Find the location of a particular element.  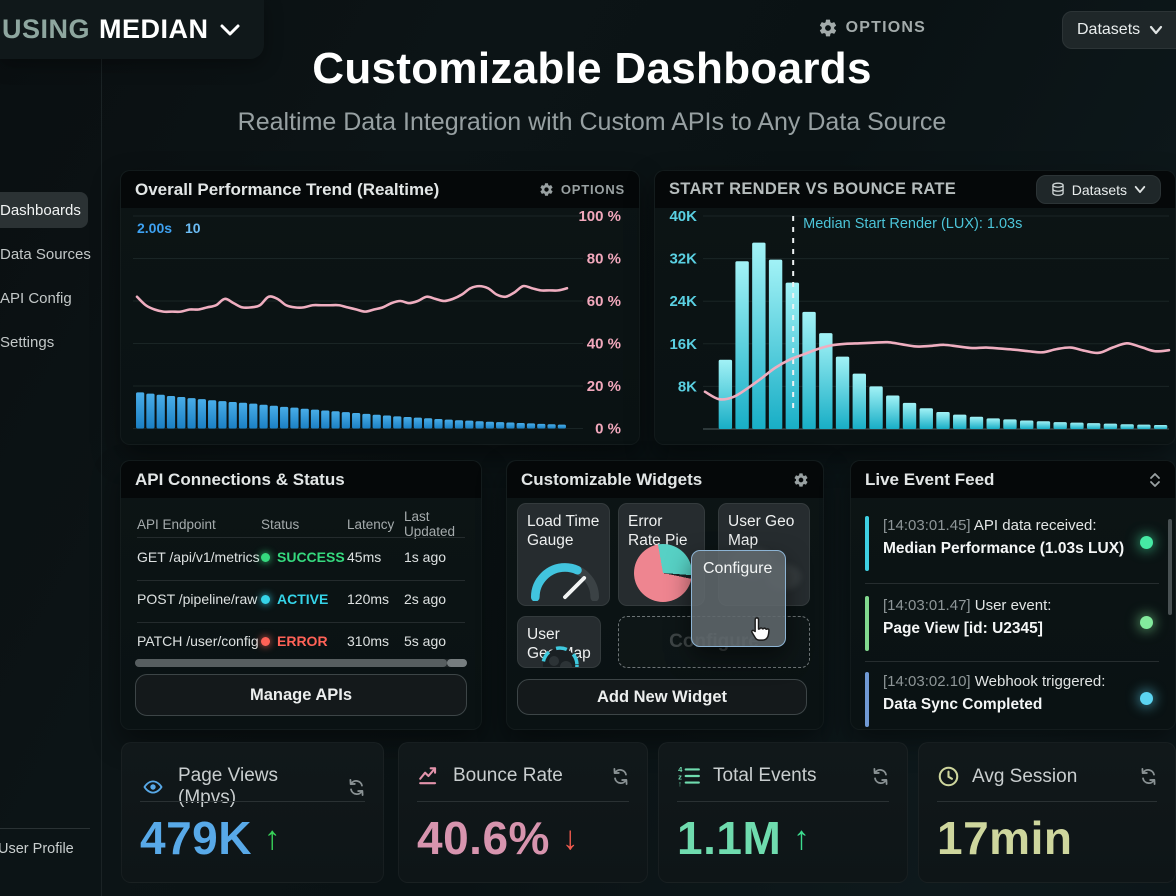

sidebar-item-label: Settings is located at coordinates (27, 342).